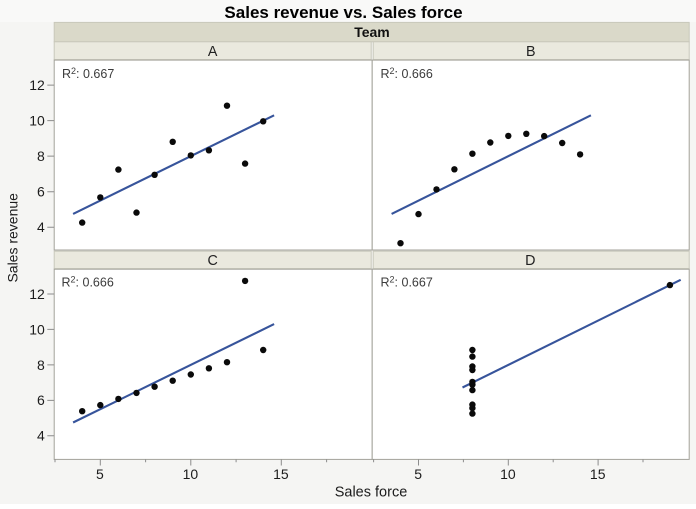 The width and height of the screenshot is (696, 509). Describe the element at coordinates (213, 52) in the screenshot. I see `svg-text: A` at that location.